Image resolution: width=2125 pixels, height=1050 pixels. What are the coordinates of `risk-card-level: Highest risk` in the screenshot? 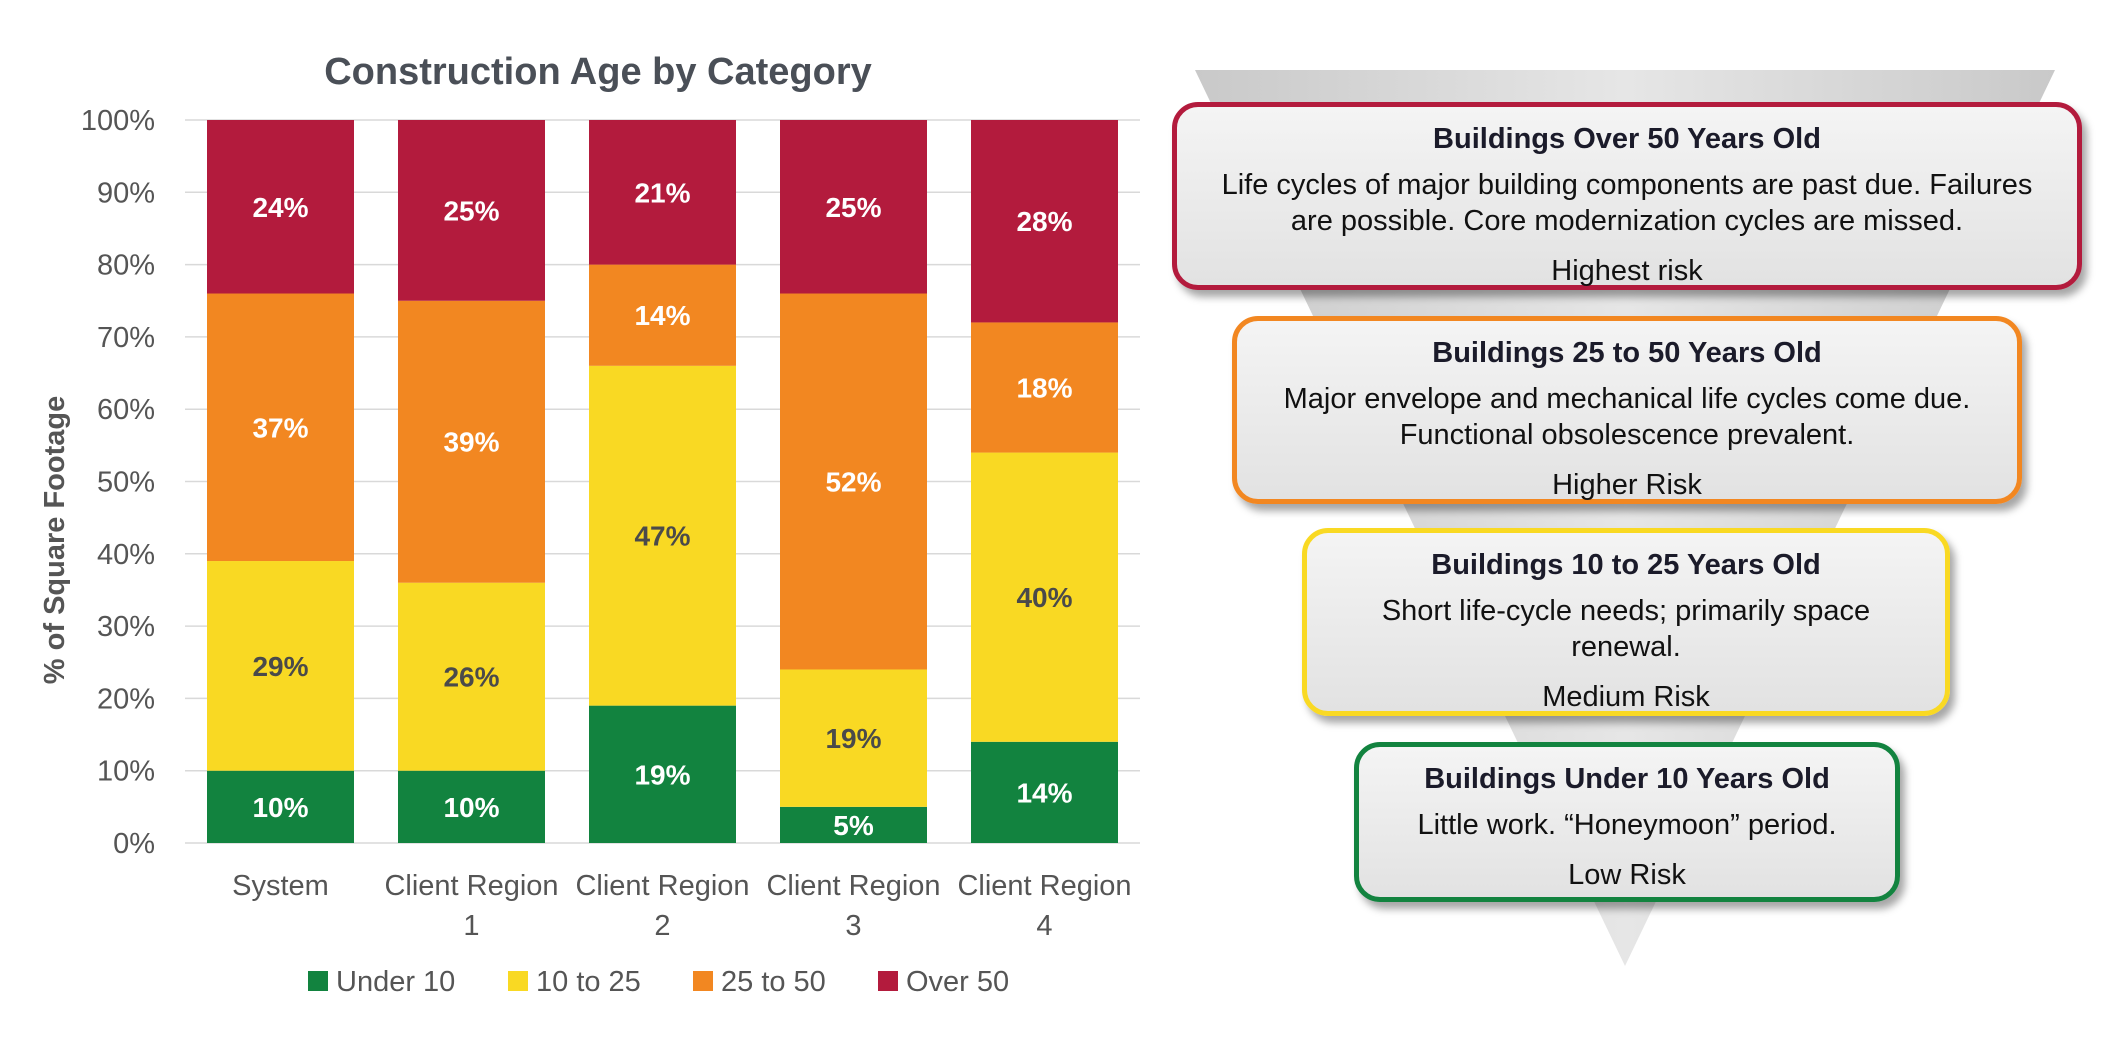 It's located at (1627, 271).